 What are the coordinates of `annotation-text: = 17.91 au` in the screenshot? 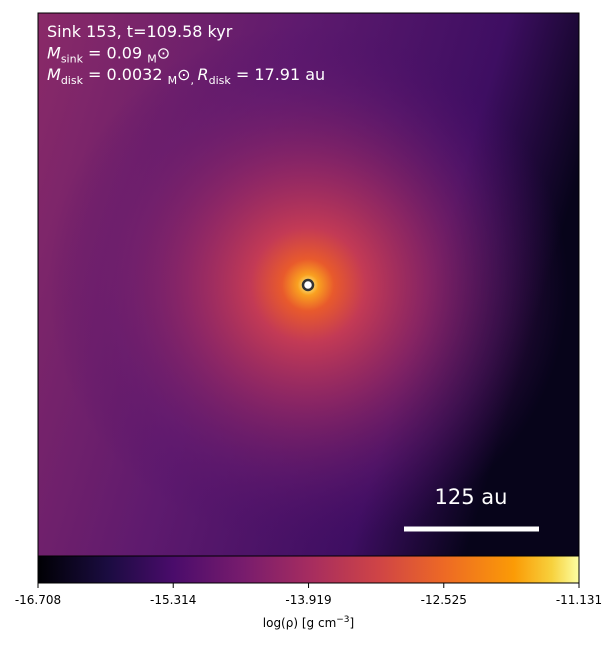 It's located at (278, 74).